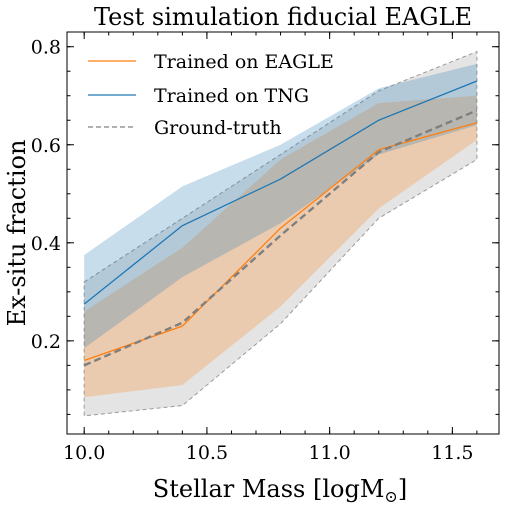 The image size is (515, 509). I want to click on y-tick-label: 0.8, so click(46, 48).